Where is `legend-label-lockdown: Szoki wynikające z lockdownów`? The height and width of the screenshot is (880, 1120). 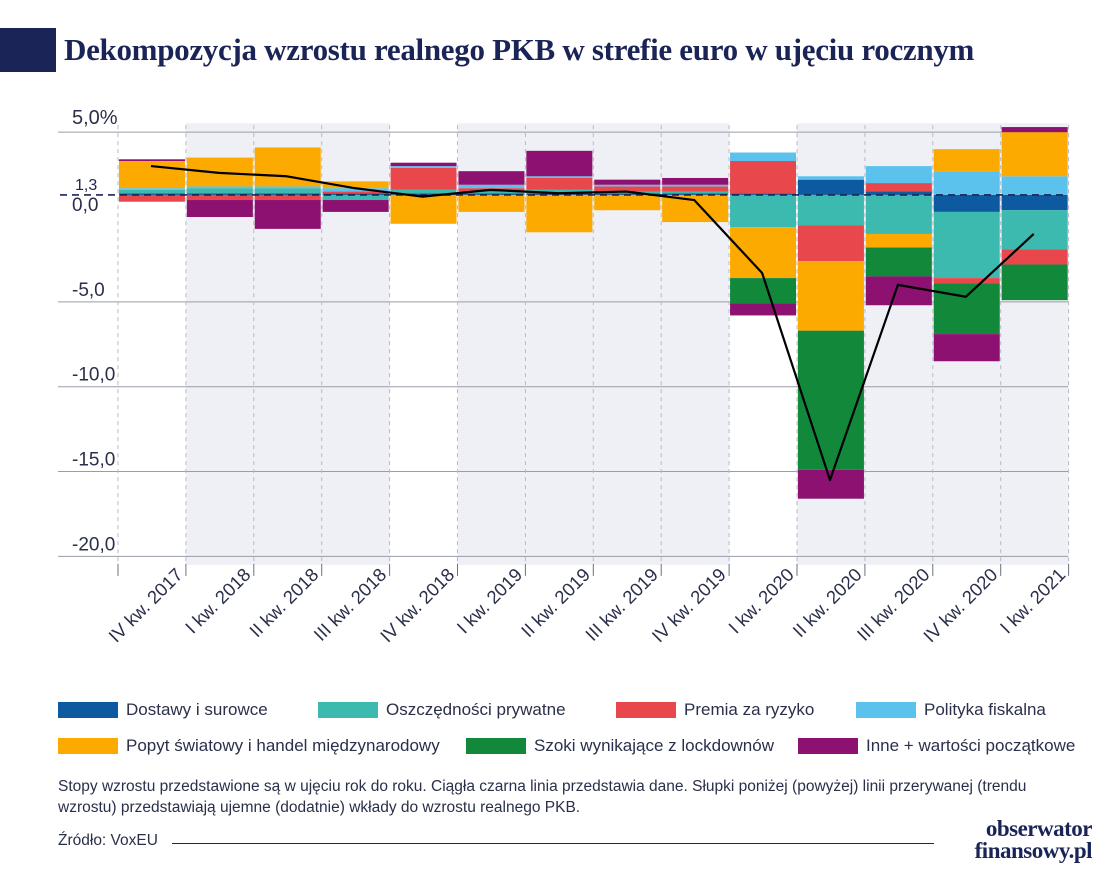
legend-label-lockdown: Szoki wynikające z lockdownów is located at coordinates (654, 745).